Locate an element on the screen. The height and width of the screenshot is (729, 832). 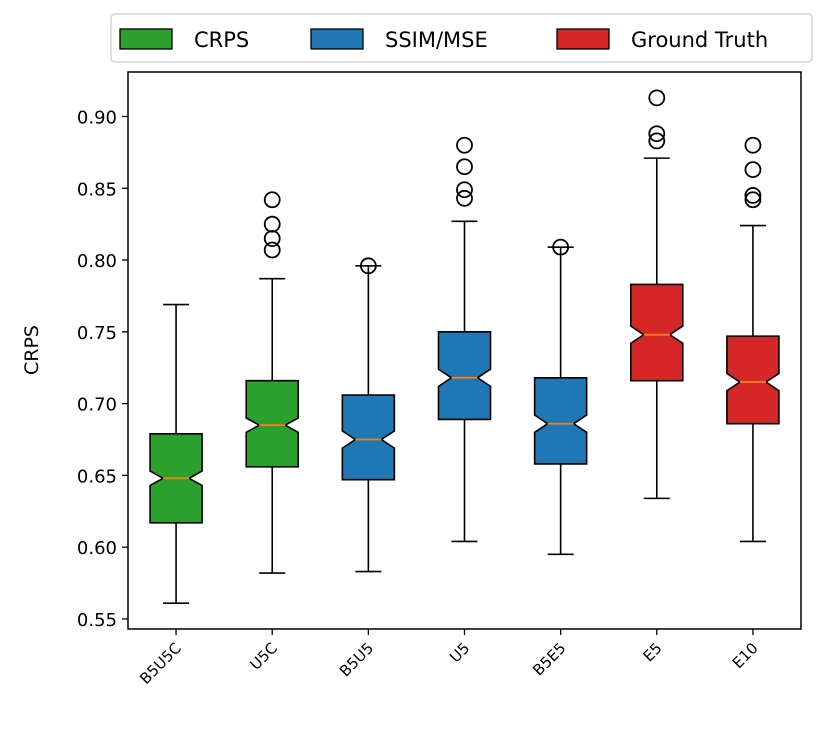
legend-entry-ssim-mse: SSIM/MSE is located at coordinates (399, 40).